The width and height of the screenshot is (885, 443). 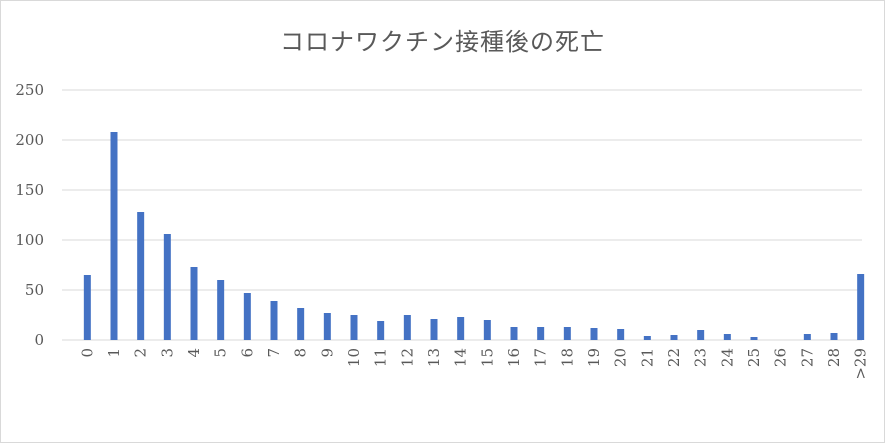 What do you see at coordinates (39, 340) in the screenshot?
I see `y-tick-label: 0` at bounding box center [39, 340].